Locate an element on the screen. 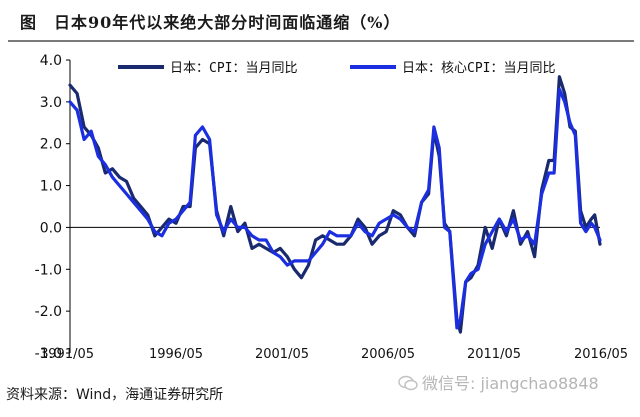  x-tick-label: 2016/05 is located at coordinates (601, 354).